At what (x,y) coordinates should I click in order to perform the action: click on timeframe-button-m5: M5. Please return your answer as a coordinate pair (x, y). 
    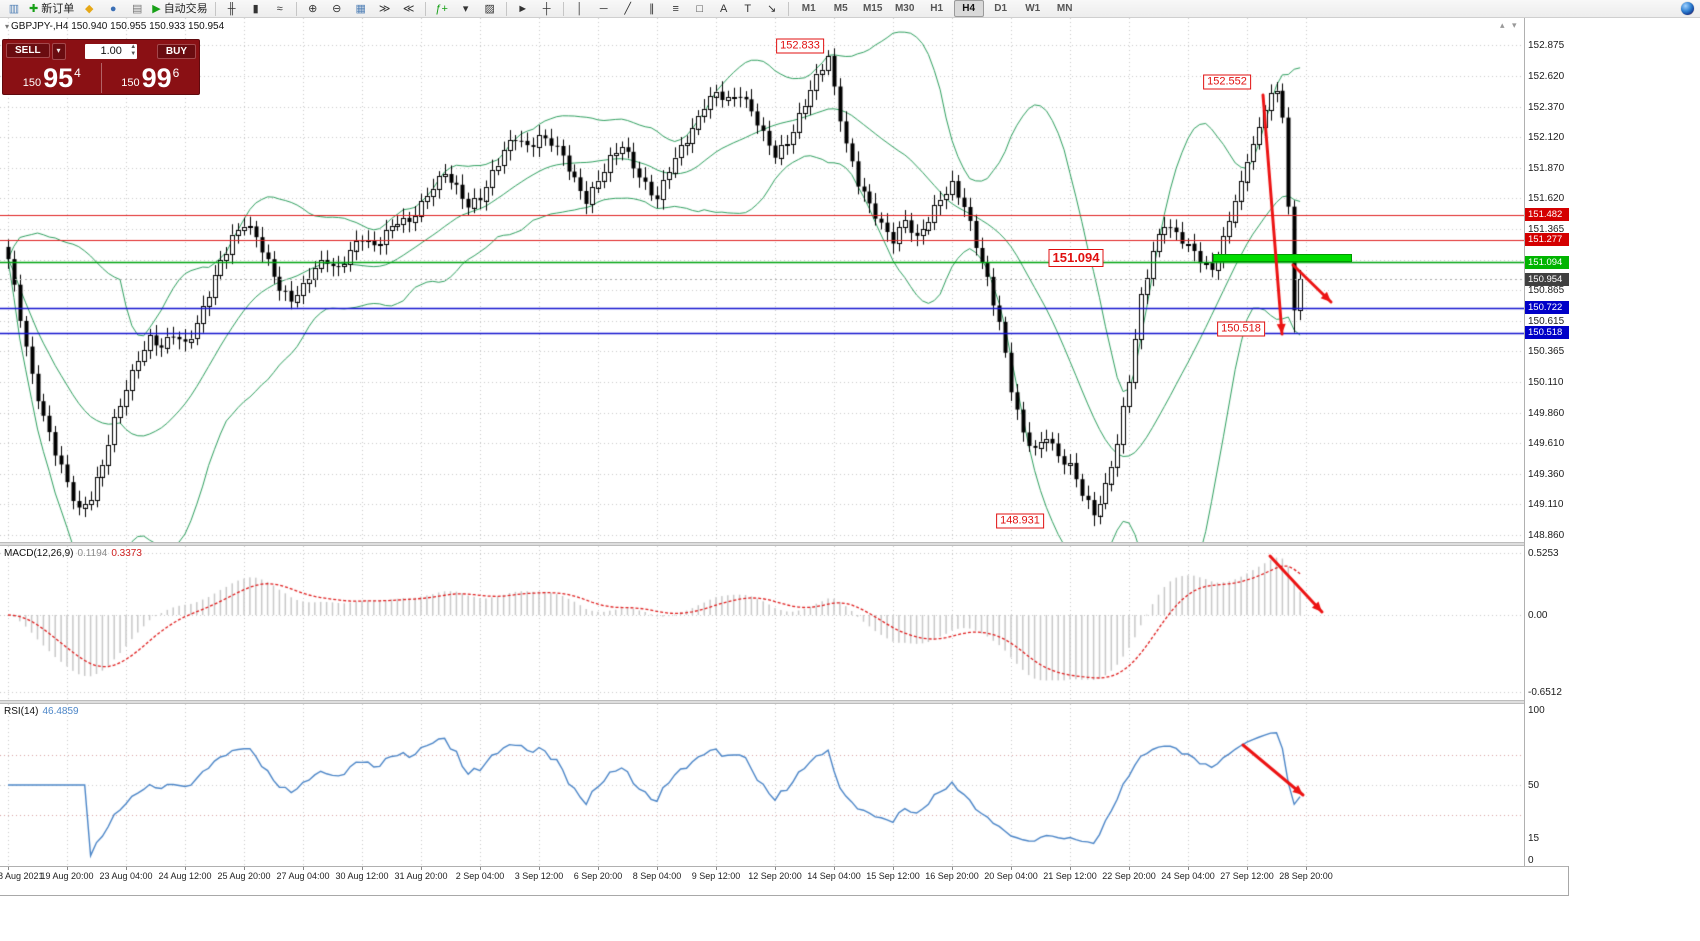
    Looking at the image, I should click on (840, 8).